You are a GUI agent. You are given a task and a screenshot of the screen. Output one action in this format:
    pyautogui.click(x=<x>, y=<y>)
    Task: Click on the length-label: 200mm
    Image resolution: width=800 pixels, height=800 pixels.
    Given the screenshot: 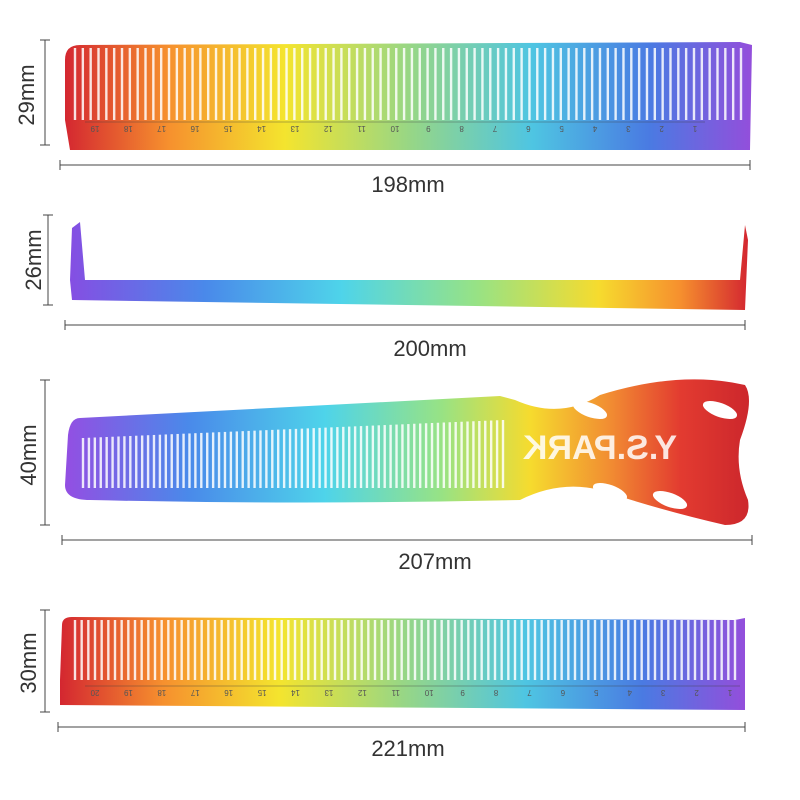 What is the action you would take?
    pyautogui.click(x=429, y=348)
    